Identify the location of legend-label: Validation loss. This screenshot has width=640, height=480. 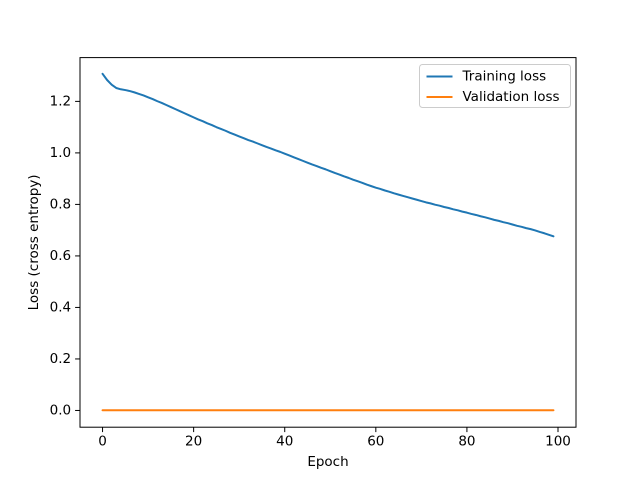
(511, 97).